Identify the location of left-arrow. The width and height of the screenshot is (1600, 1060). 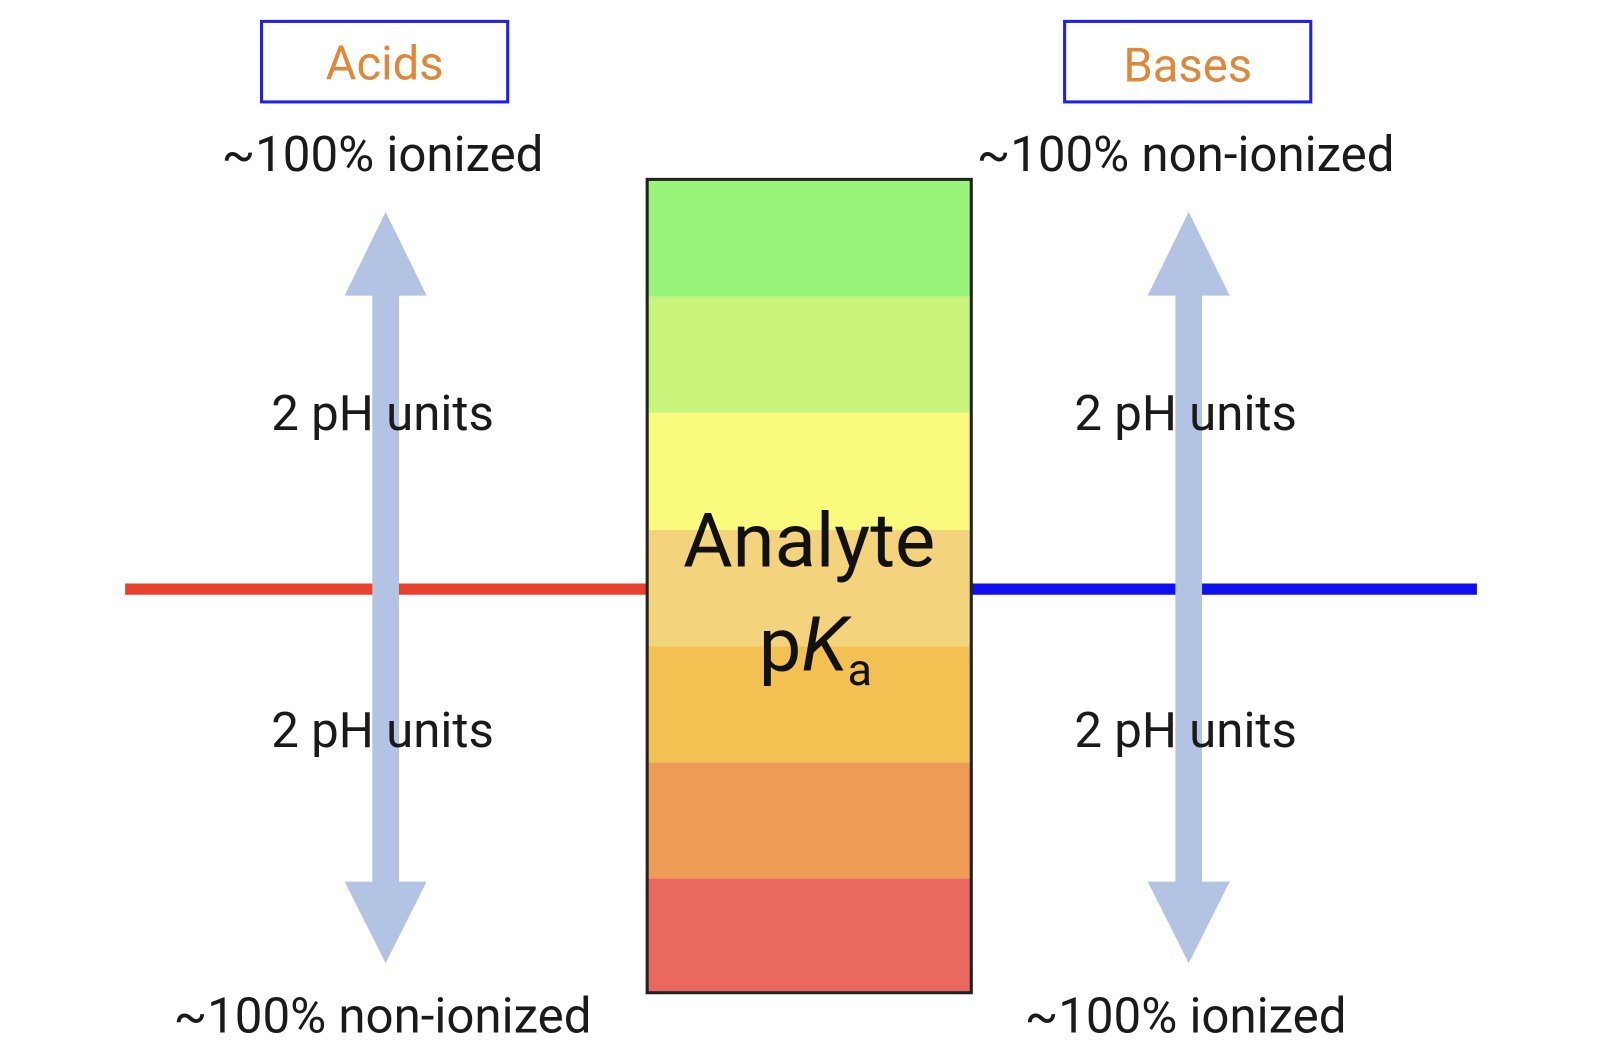
(385, 588).